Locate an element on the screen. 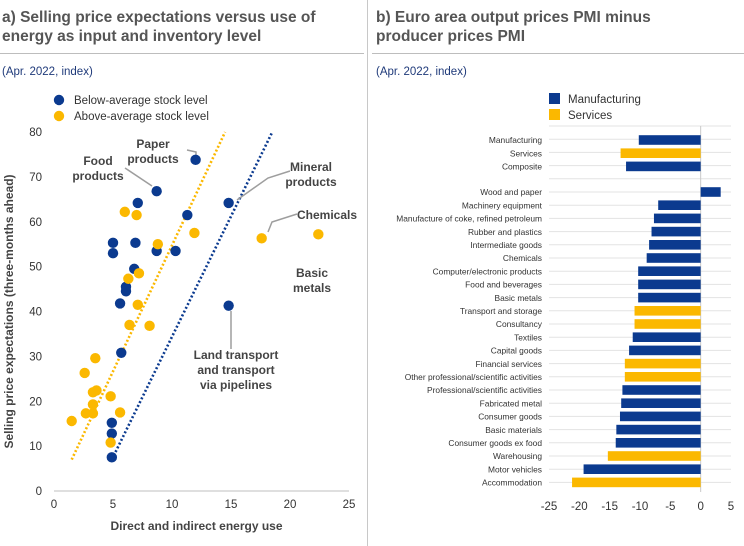 The width and height of the screenshot is (744, 546). x-tick-label: 5 is located at coordinates (113, 505).